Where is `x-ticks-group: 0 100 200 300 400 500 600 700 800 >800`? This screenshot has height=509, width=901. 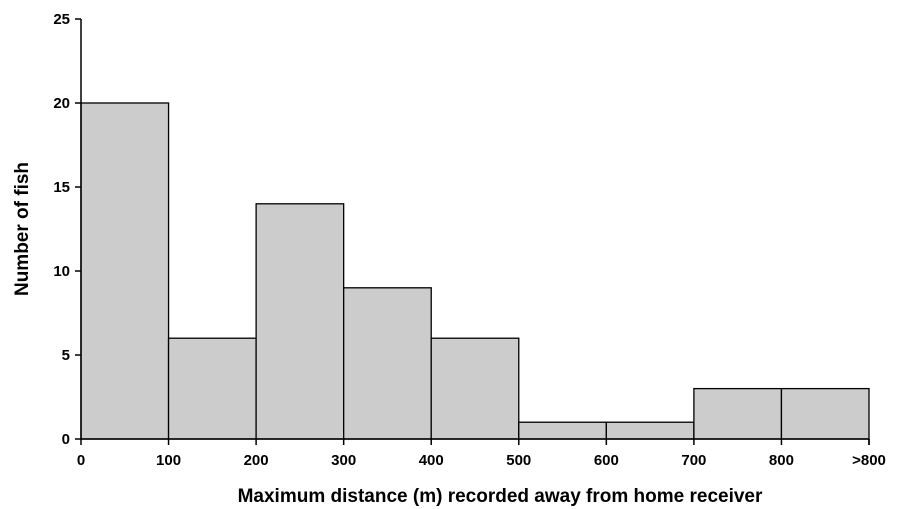 x-ticks-group: 0 100 200 300 400 500 600 700 800 >800 is located at coordinates (481, 454).